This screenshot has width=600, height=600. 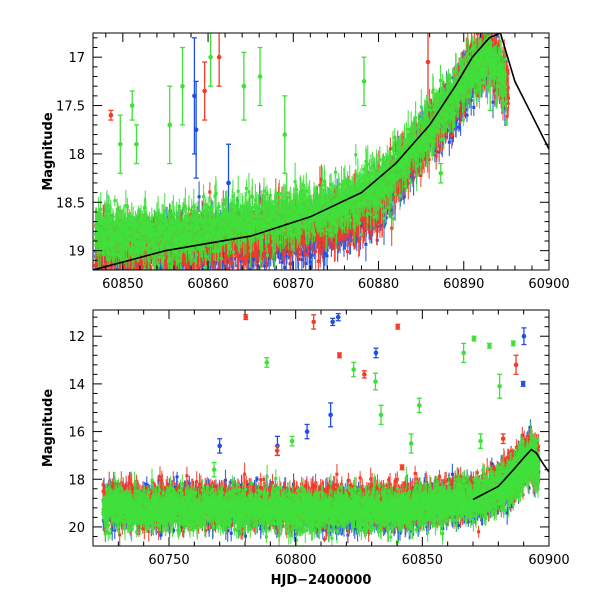 I want to click on x-tick-label: 60890, so click(x=463, y=284).